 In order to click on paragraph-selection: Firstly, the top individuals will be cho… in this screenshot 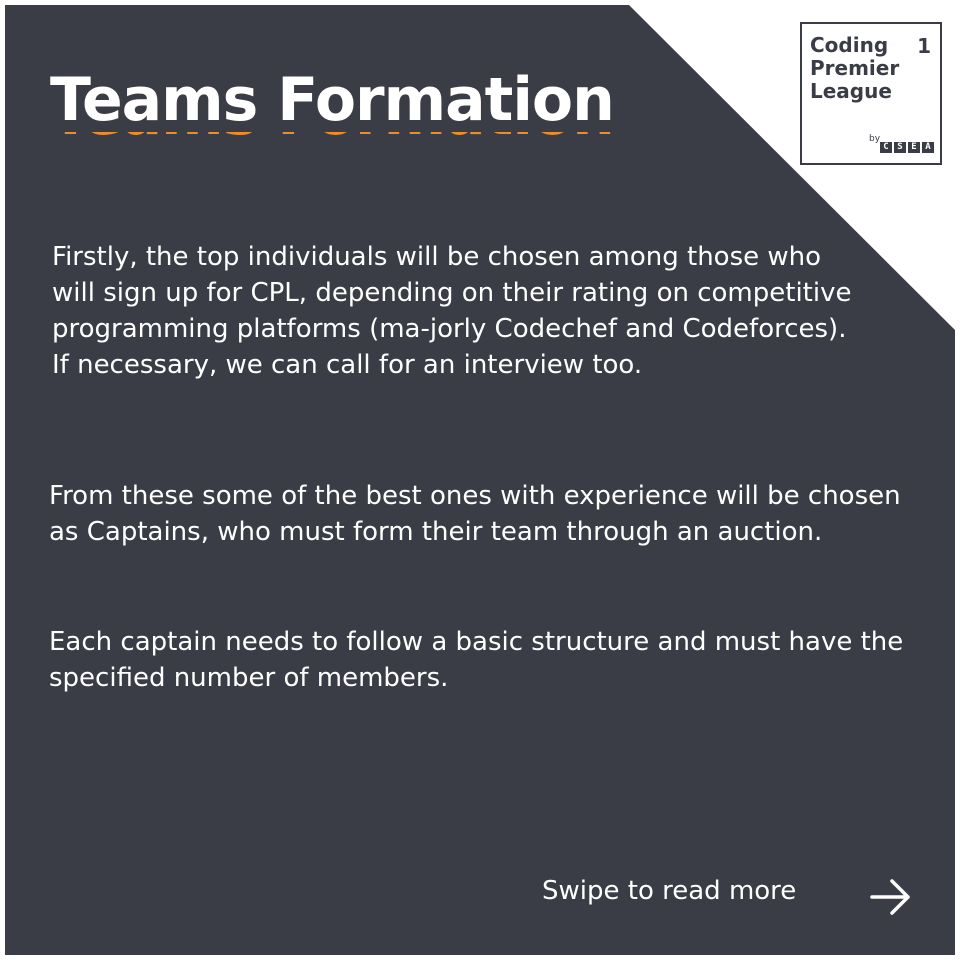, I will do `click(452, 311)`.